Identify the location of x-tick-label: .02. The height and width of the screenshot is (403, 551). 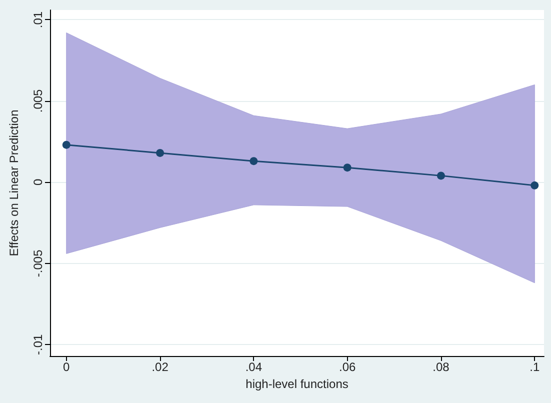
(160, 367).